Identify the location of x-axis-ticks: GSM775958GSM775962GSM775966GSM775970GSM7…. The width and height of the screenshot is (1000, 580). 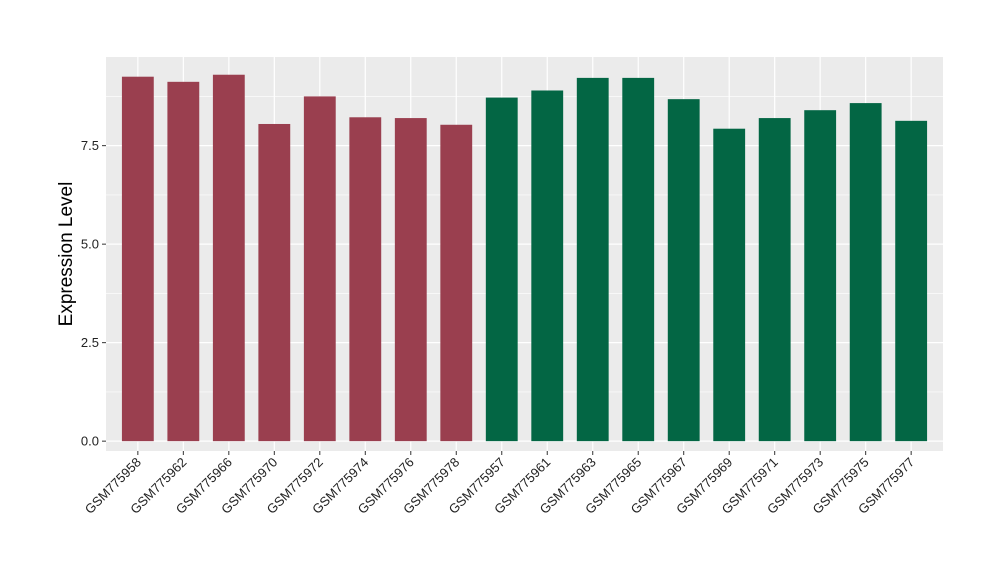
(499, 484).